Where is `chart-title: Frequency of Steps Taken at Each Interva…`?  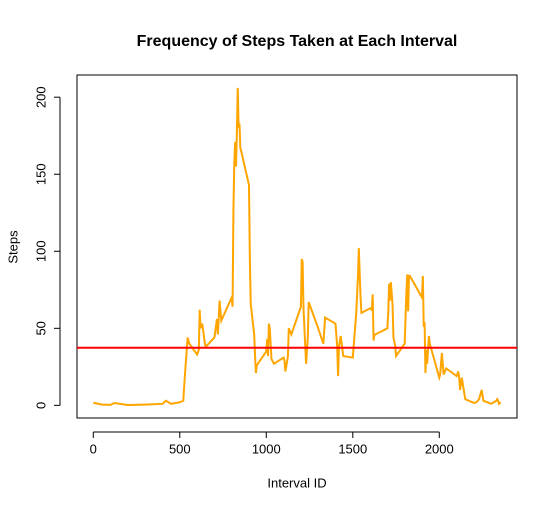
chart-title: Frequency of Steps Taken at Each Interva… is located at coordinates (297, 41).